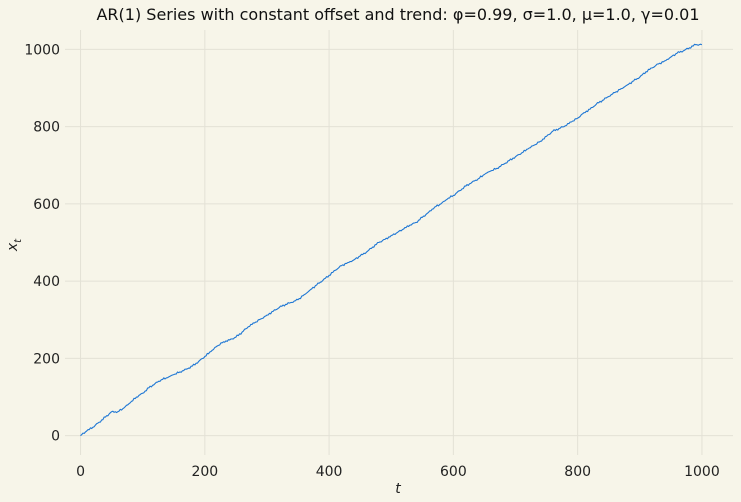 This screenshot has width=741, height=502. What do you see at coordinates (46, 282) in the screenshot?
I see `y-tick-label: 400` at bounding box center [46, 282].